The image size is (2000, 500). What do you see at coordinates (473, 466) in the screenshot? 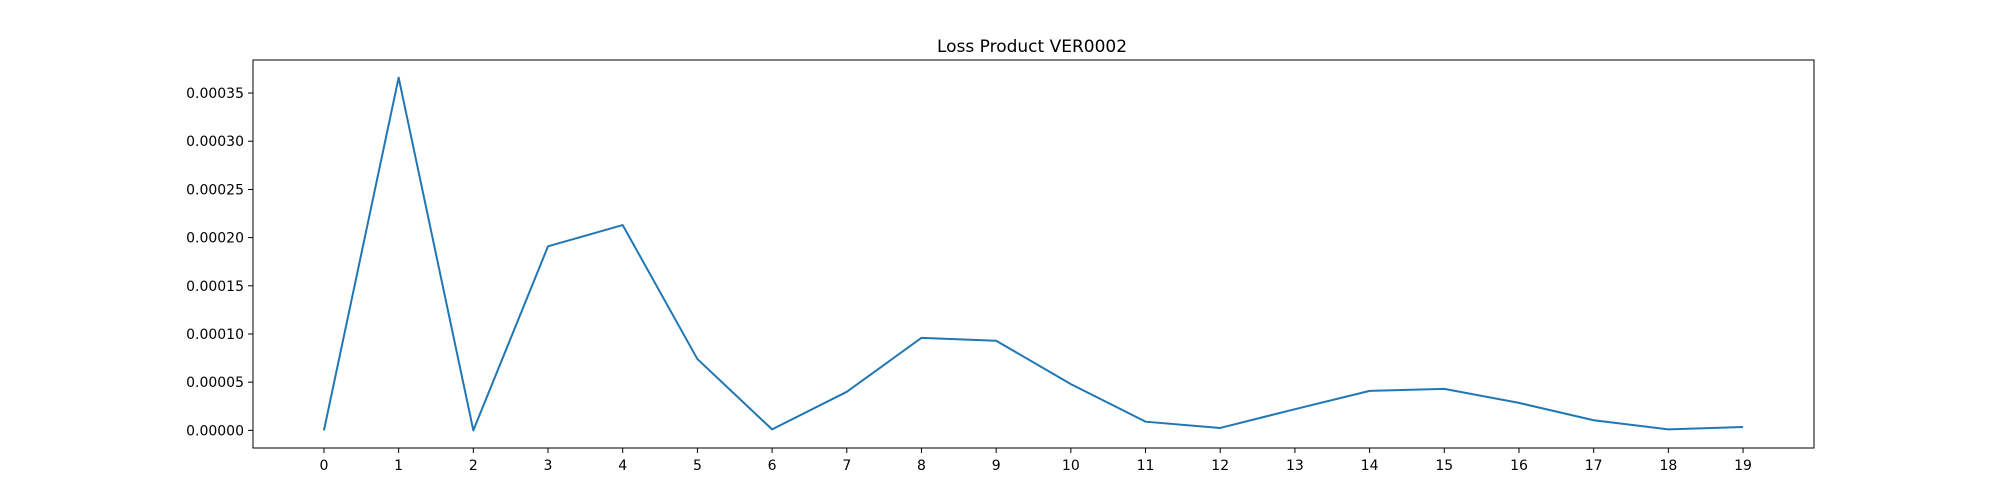
I see `x-tick-label: 2` at bounding box center [473, 466].